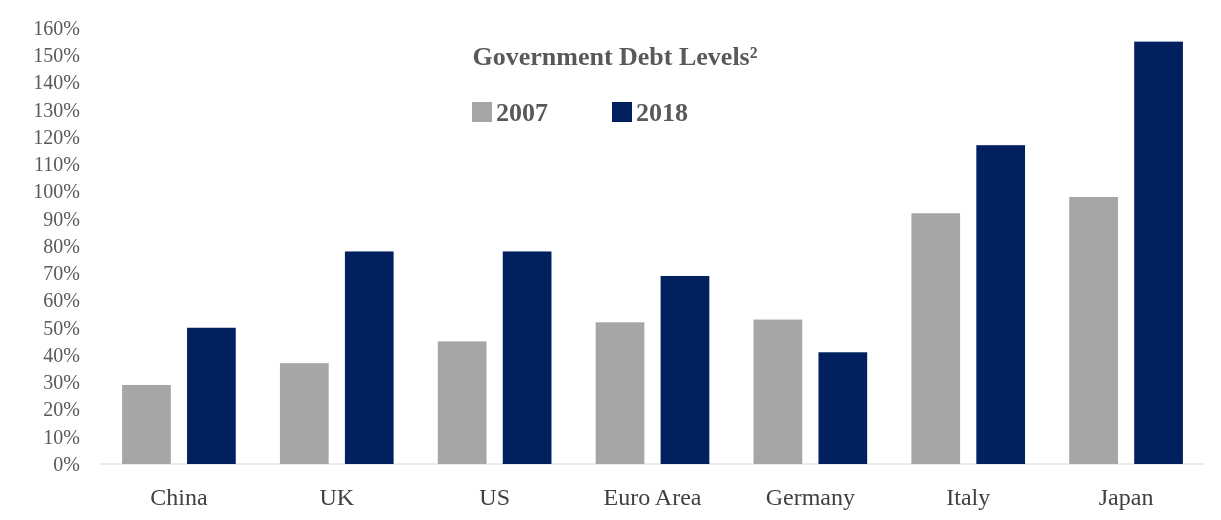  What do you see at coordinates (56, 109) in the screenshot?
I see `y-tick-label: 130%` at bounding box center [56, 109].